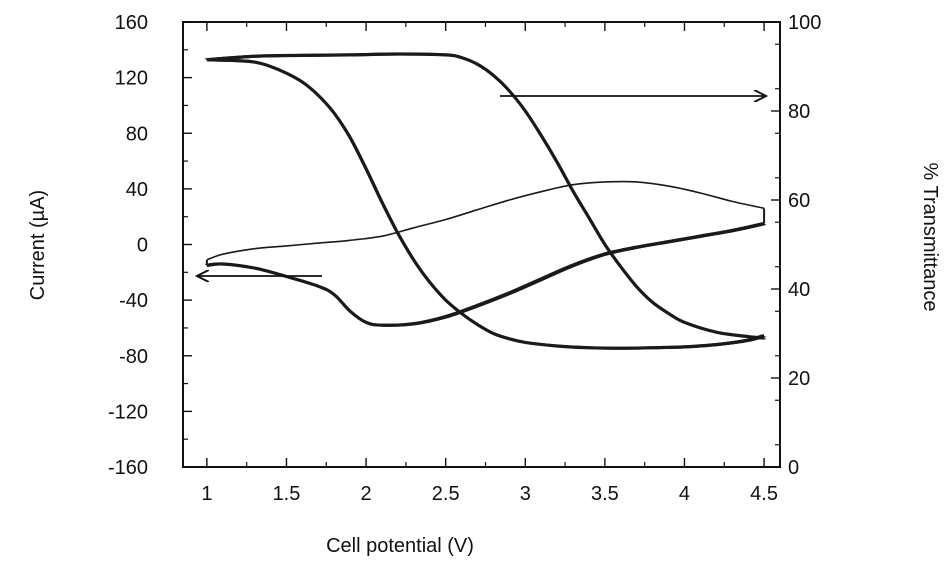  Describe the element at coordinates (287, 494) in the screenshot. I see `x-tick-label: 1.5` at that location.